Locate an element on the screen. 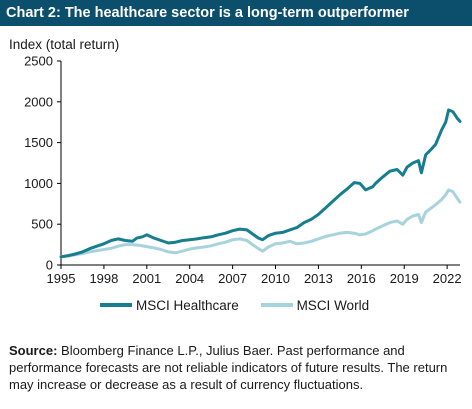  title-bar is located at coordinates (236, 13).